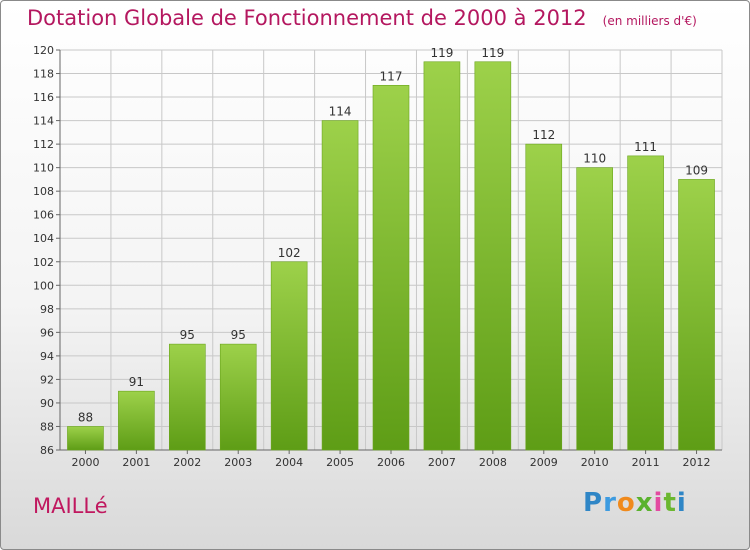 The width and height of the screenshot is (750, 550). Describe the element at coordinates (43, 168) in the screenshot. I see `y-tick-label: 110` at that location.